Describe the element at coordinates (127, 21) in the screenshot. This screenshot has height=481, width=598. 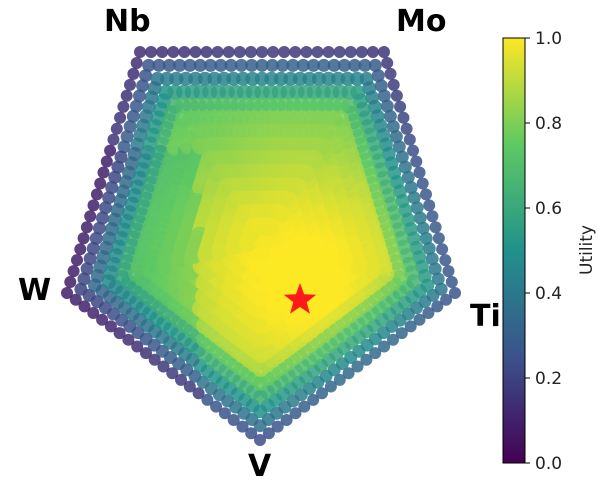
I see `vertex-label-nb: Nb` at that location.